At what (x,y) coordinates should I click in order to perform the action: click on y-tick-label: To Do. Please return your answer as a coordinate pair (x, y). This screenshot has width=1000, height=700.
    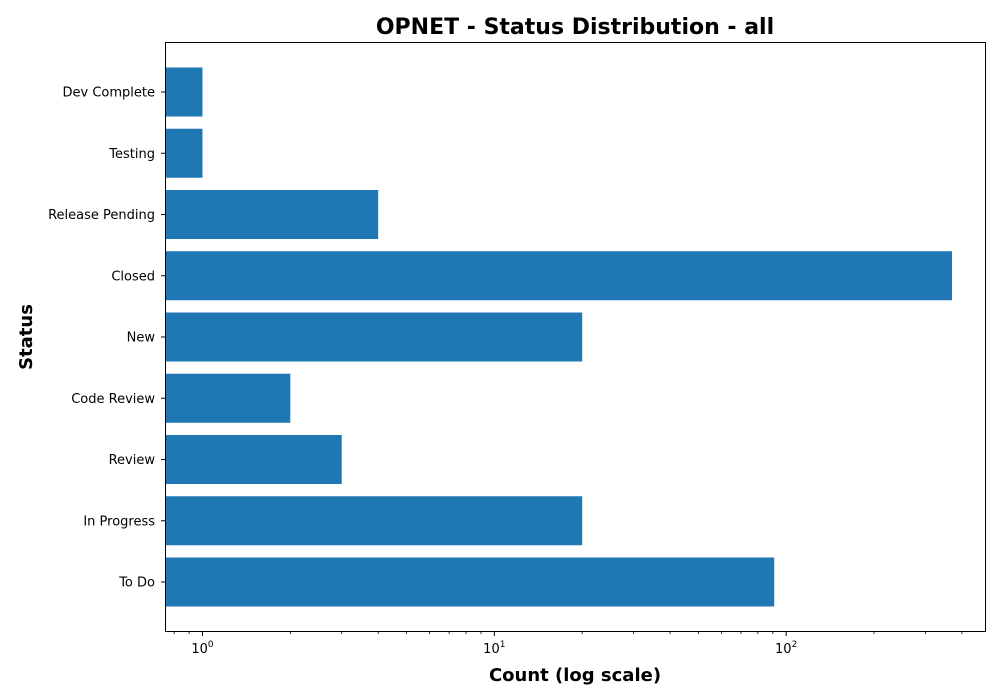
    Looking at the image, I should click on (136, 583).